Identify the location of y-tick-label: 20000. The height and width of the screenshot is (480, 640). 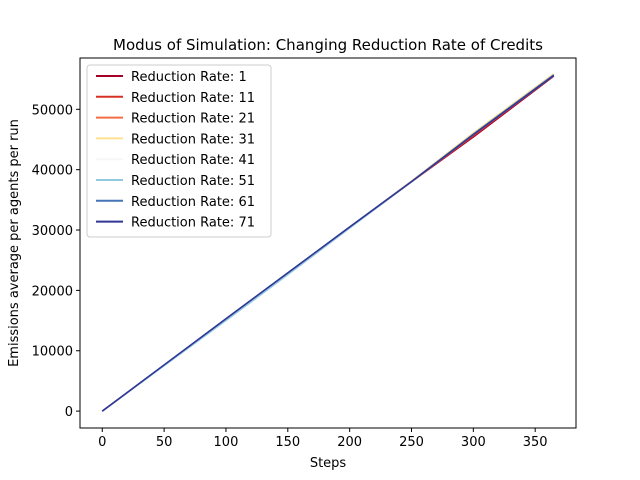
(52, 291).